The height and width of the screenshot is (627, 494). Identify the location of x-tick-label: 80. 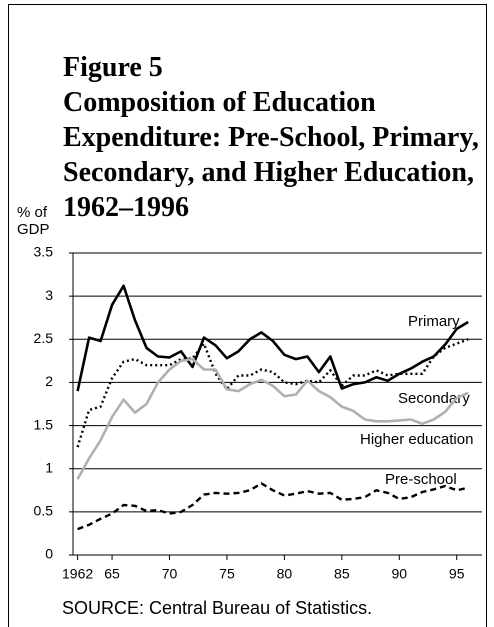
(285, 574).